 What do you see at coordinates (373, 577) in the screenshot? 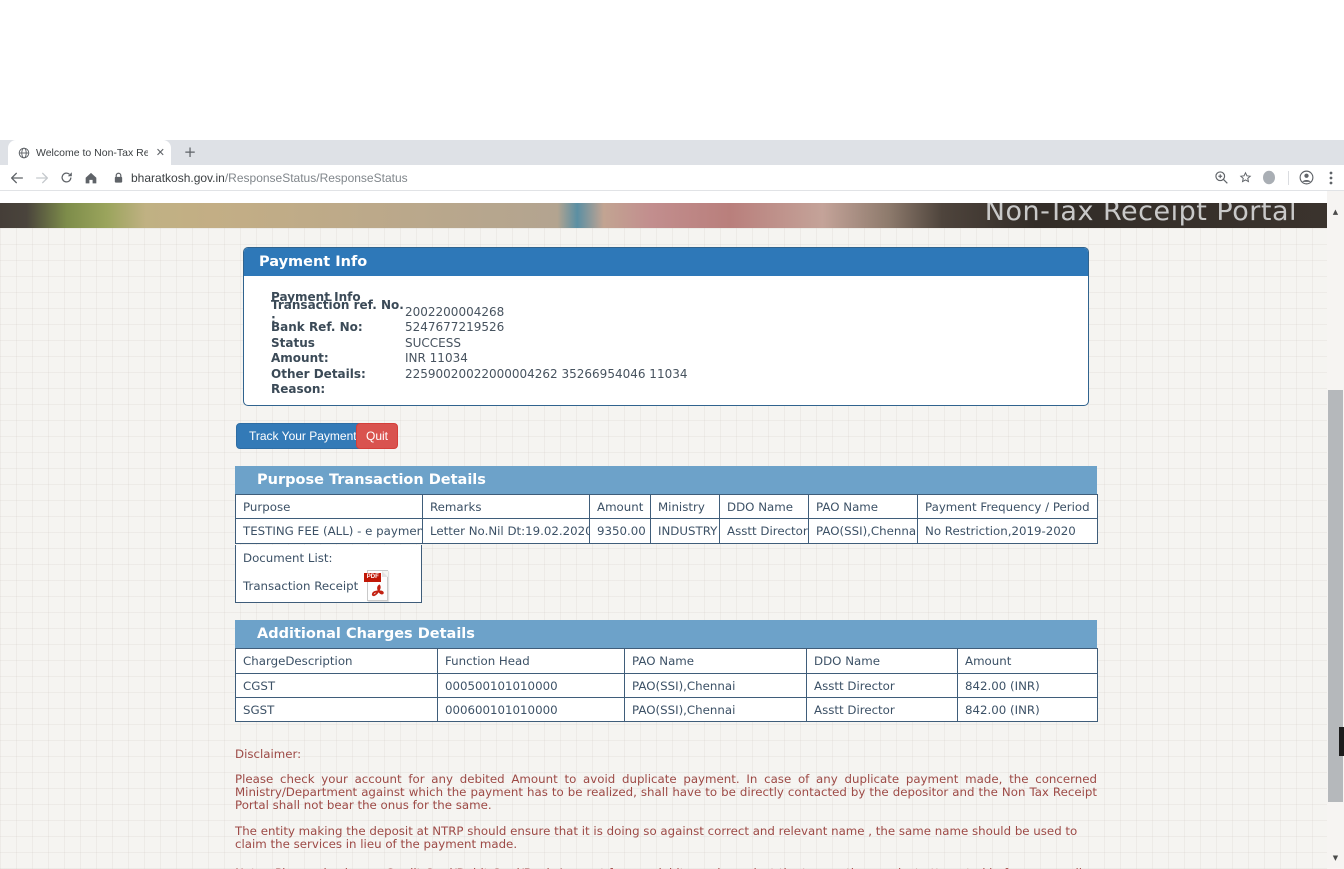
I see `pdf-badge: PDF` at bounding box center [373, 577].